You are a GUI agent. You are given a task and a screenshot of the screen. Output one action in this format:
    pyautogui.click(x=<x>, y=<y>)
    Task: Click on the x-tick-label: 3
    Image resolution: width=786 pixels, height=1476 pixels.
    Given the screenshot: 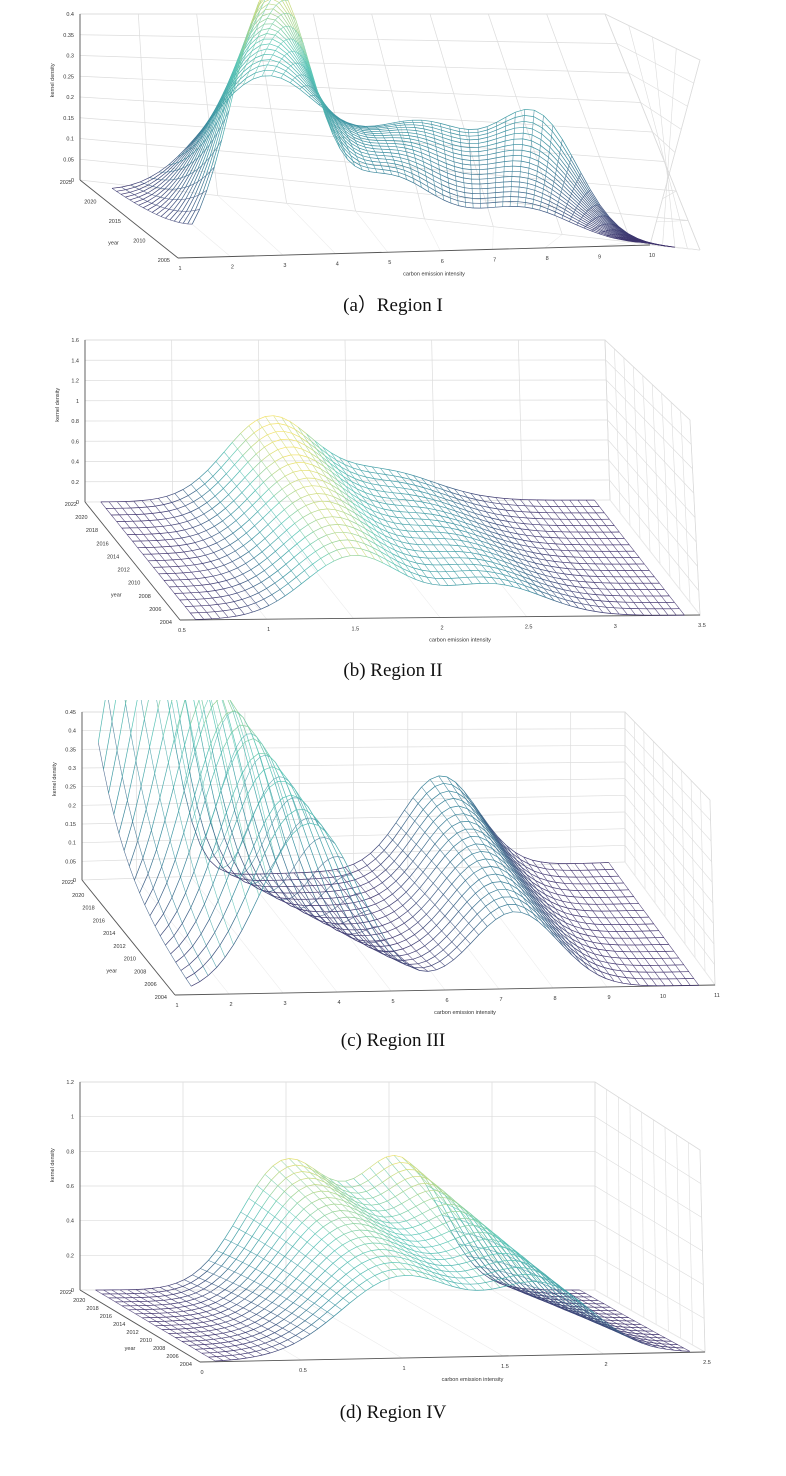 What is the action you would take?
    pyautogui.click(x=284, y=1004)
    